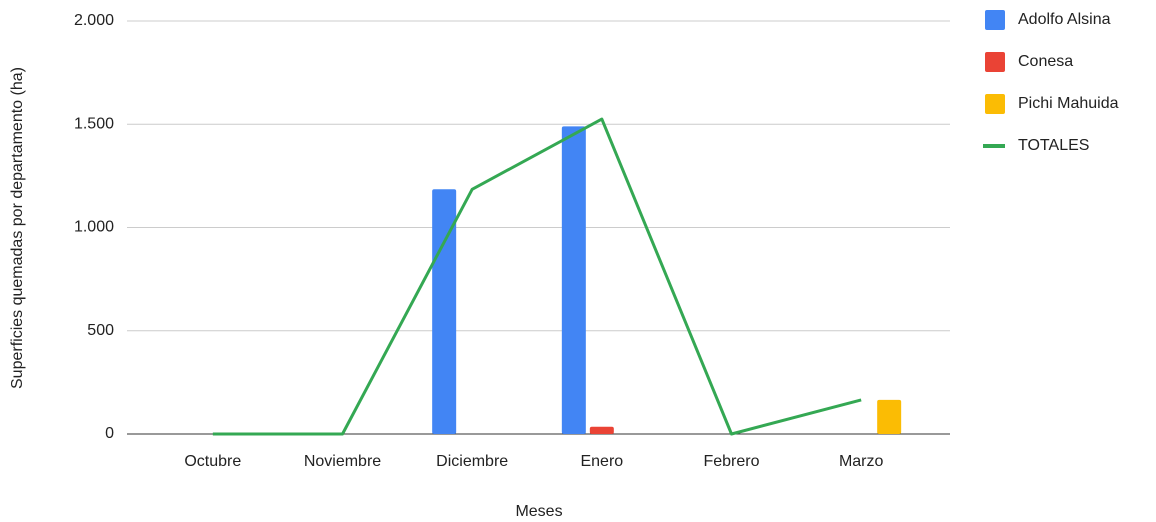 This screenshot has height=522, width=1156. Describe the element at coordinates (212, 461) in the screenshot. I see `x-tick-label: Octubre` at that location.